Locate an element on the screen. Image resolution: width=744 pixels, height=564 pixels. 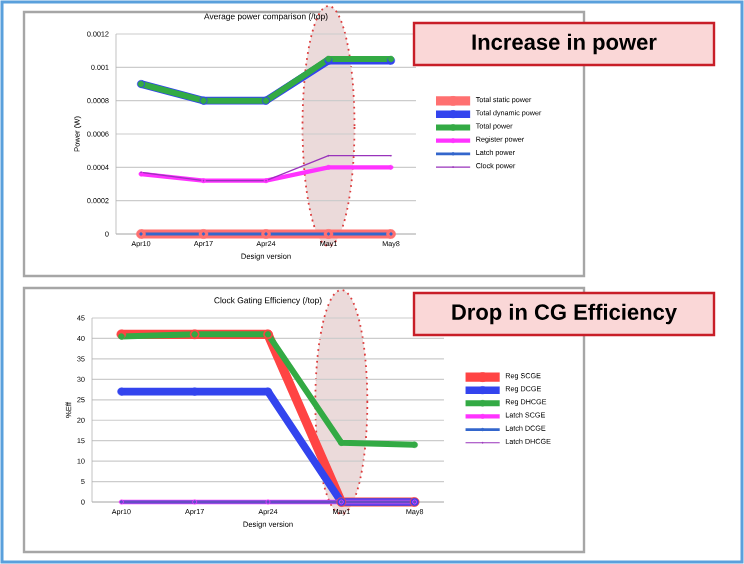
text: Drop in CG Efficiency is located at coordinates (564, 314).